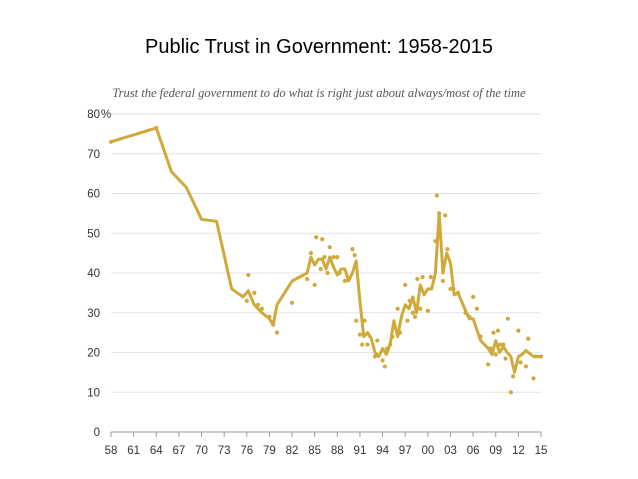 This screenshot has width=638, height=479. I want to click on x-tick-label: 79, so click(269, 451).